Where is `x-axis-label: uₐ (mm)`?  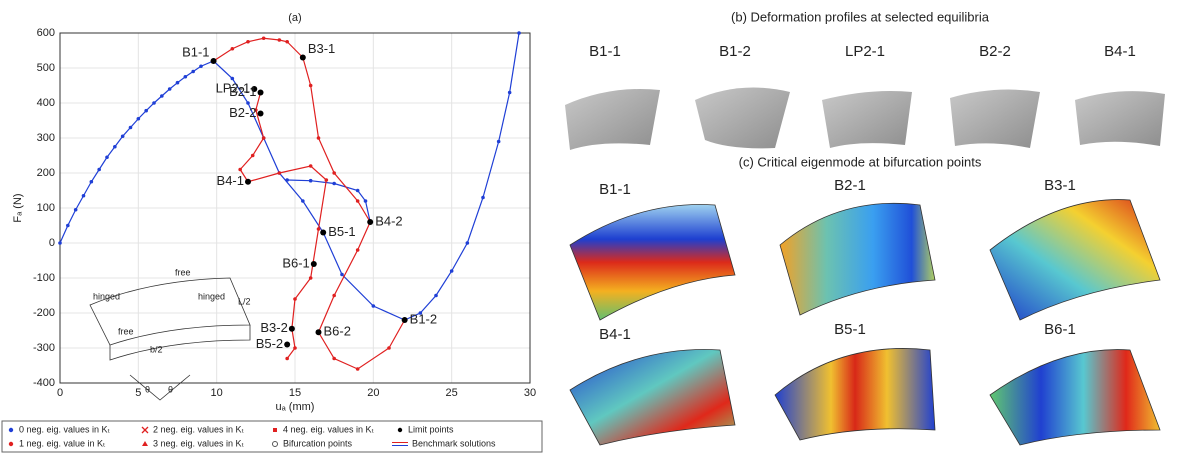
x-axis-label: uₐ (mm) is located at coordinates (295, 407).